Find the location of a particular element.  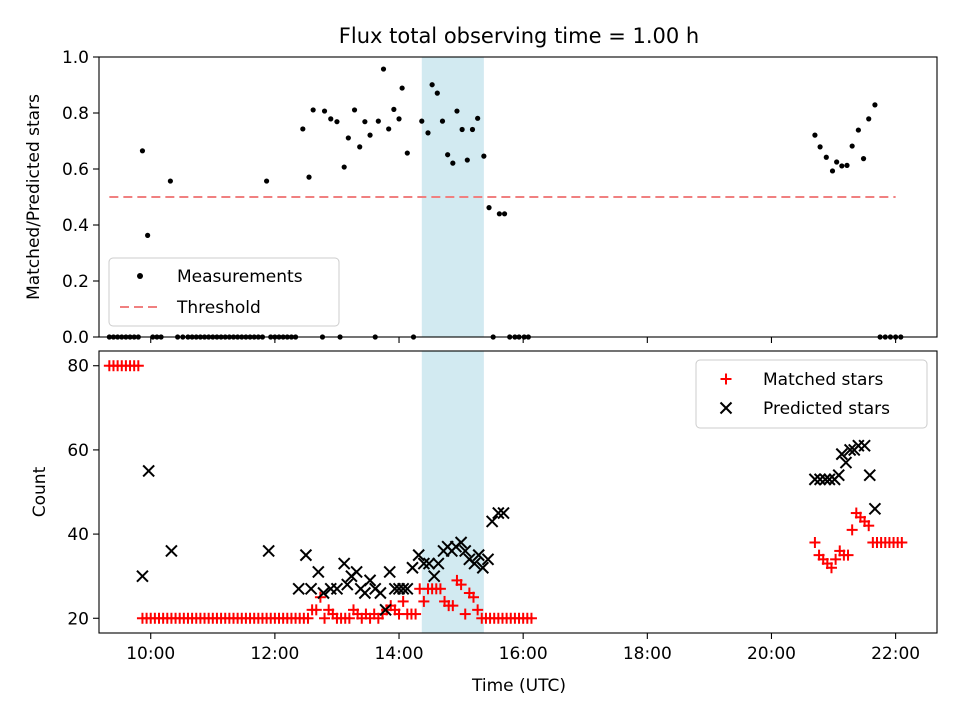

legend-measurements-marker is located at coordinates (140, 276).